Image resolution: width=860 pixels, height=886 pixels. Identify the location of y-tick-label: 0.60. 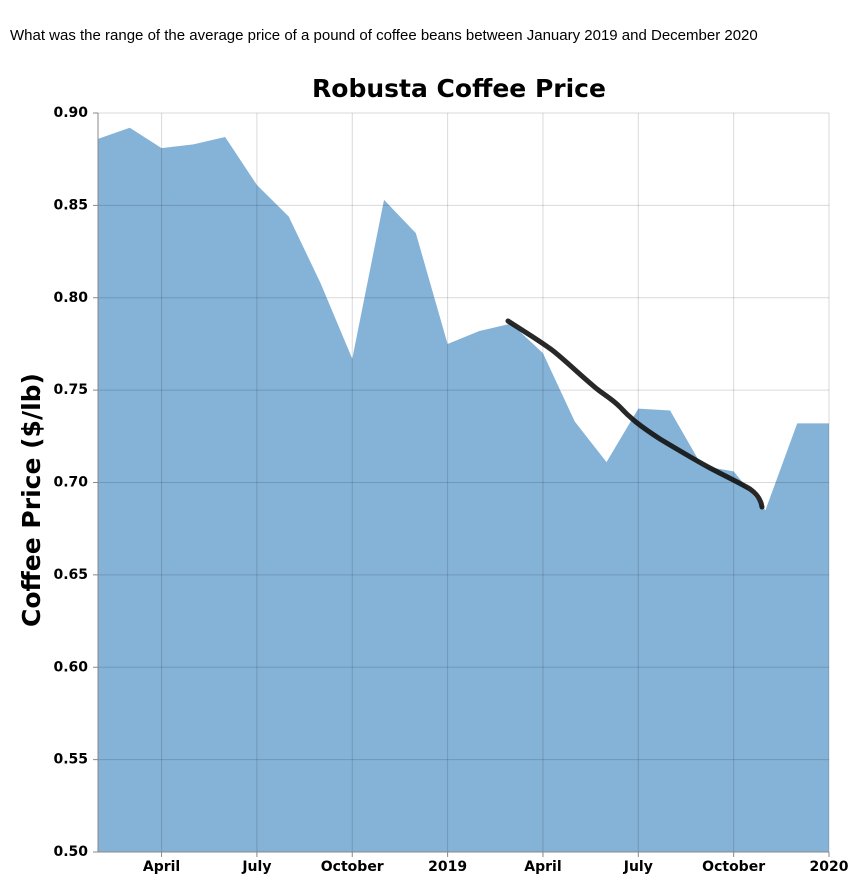
(70, 667).